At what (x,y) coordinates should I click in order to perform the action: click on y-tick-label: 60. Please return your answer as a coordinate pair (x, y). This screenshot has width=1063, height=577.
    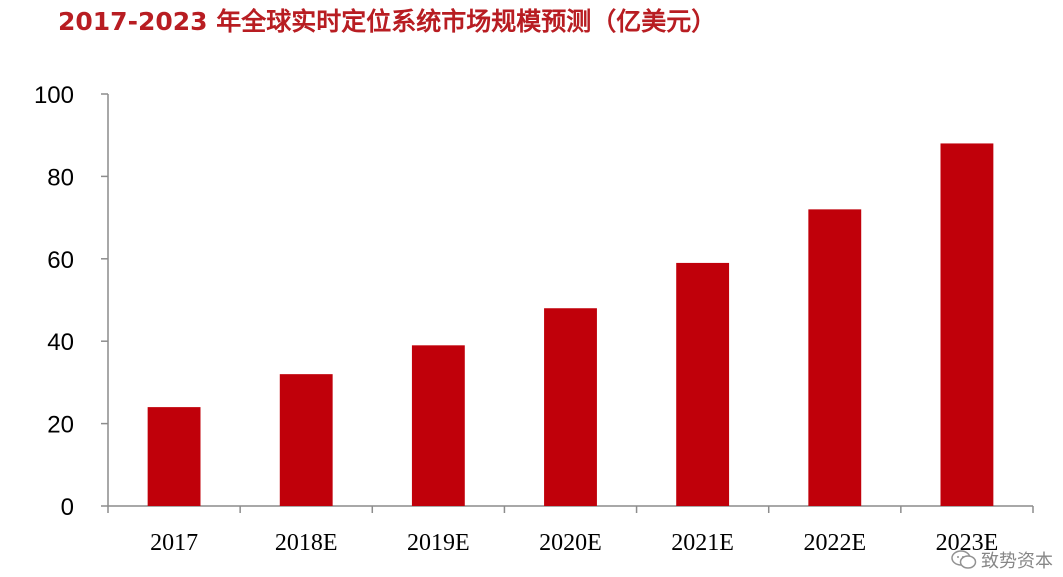
    Looking at the image, I should click on (60, 260).